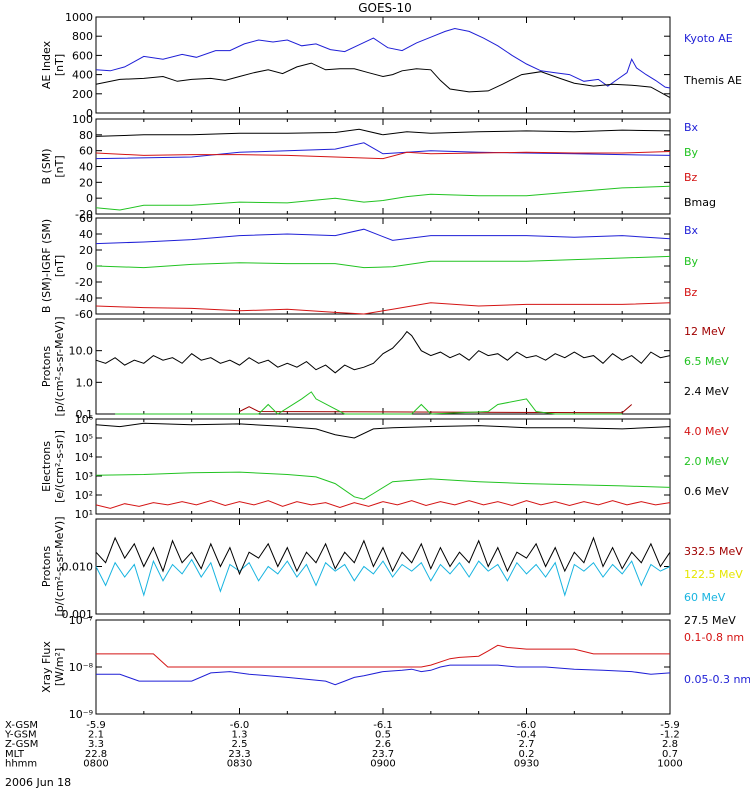 This screenshot has height=800, width=750. What do you see at coordinates (239, 754) in the screenshot?
I see `bottom-row-value: 23.3` at bounding box center [239, 754].